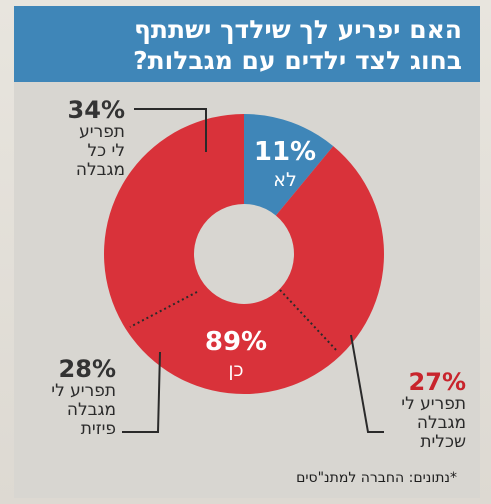 The image size is (491, 504). I want to click on label-34-line-1: תפריע, so click(102, 132).